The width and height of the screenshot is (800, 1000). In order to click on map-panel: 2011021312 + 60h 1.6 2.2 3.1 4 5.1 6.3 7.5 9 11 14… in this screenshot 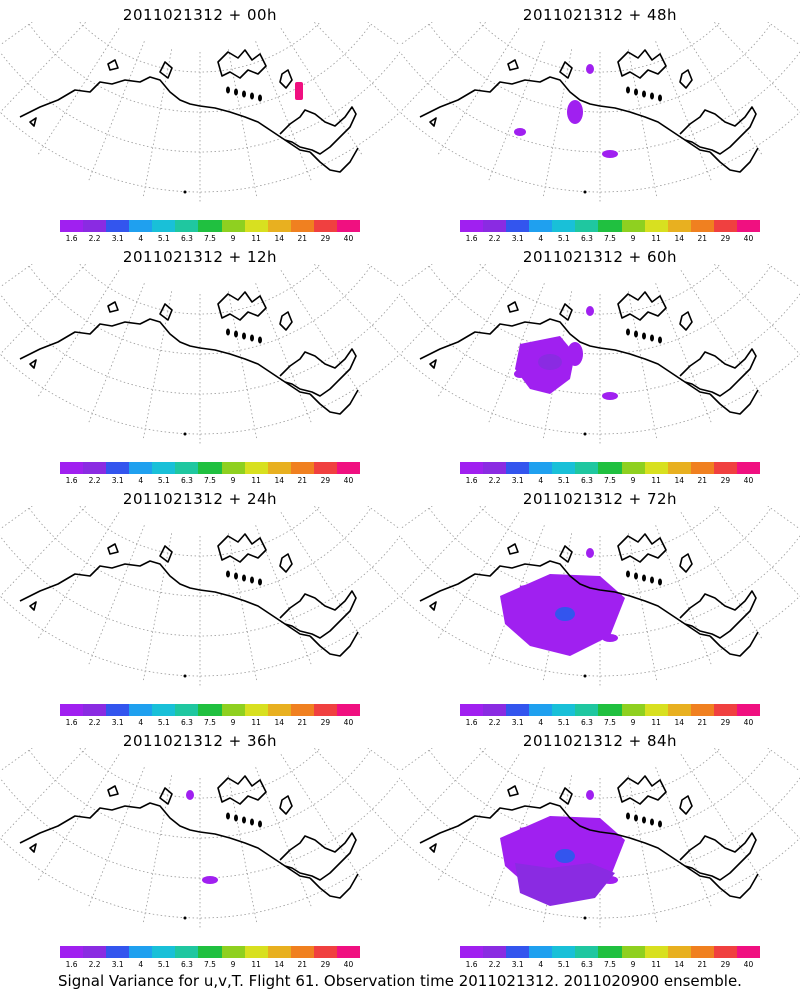, I will do `click(600, 364)`.